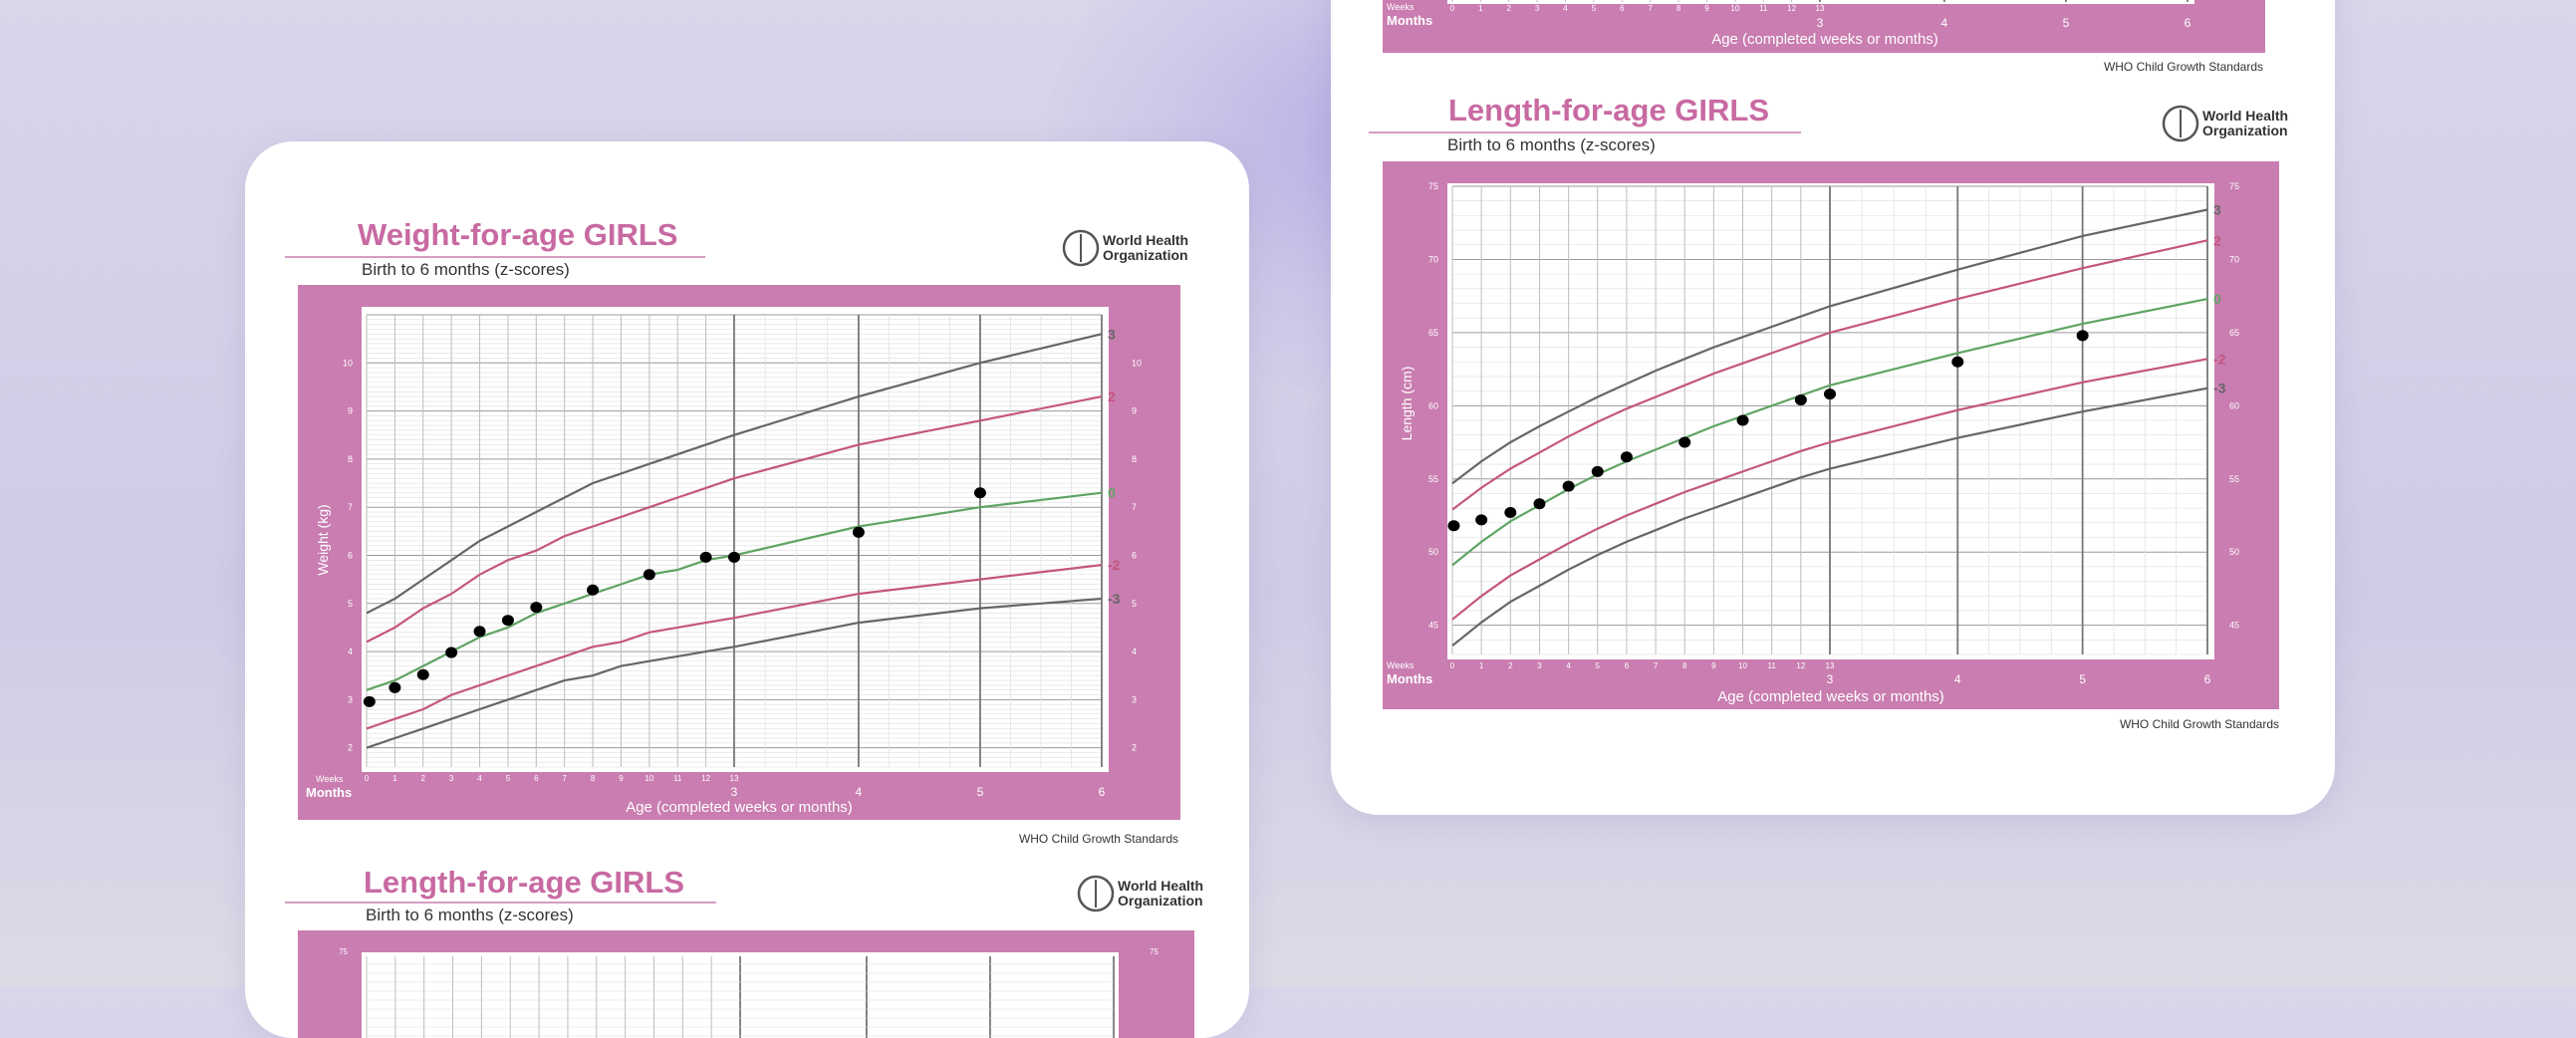  I want to click on week-tick-label: 10, so click(648, 778).